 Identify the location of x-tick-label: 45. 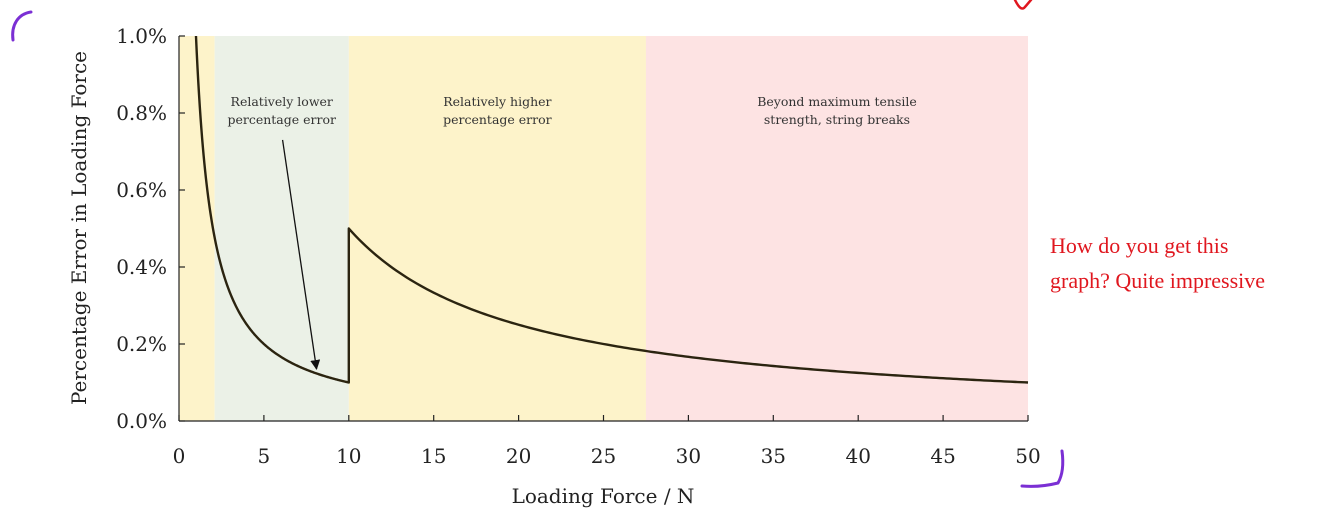
(942, 456).